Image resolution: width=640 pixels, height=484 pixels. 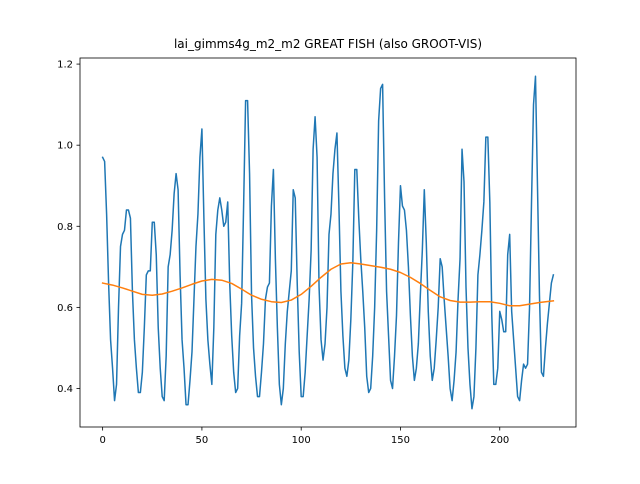 What do you see at coordinates (65, 146) in the screenshot?
I see `y-tick-label: 1.0` at bounding box center [65, 146].